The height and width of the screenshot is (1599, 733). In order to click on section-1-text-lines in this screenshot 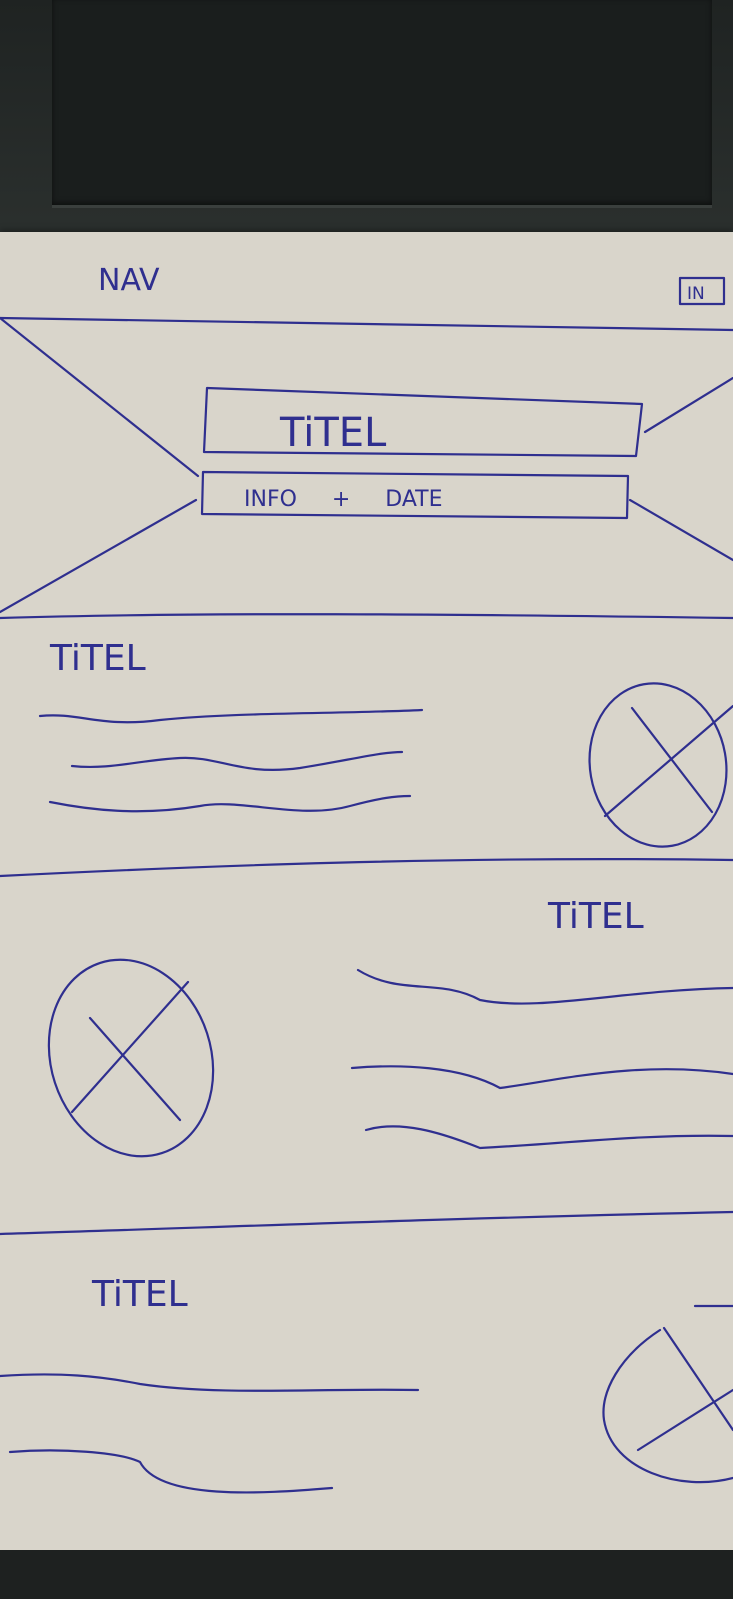, I will do `click(231, 760)`.